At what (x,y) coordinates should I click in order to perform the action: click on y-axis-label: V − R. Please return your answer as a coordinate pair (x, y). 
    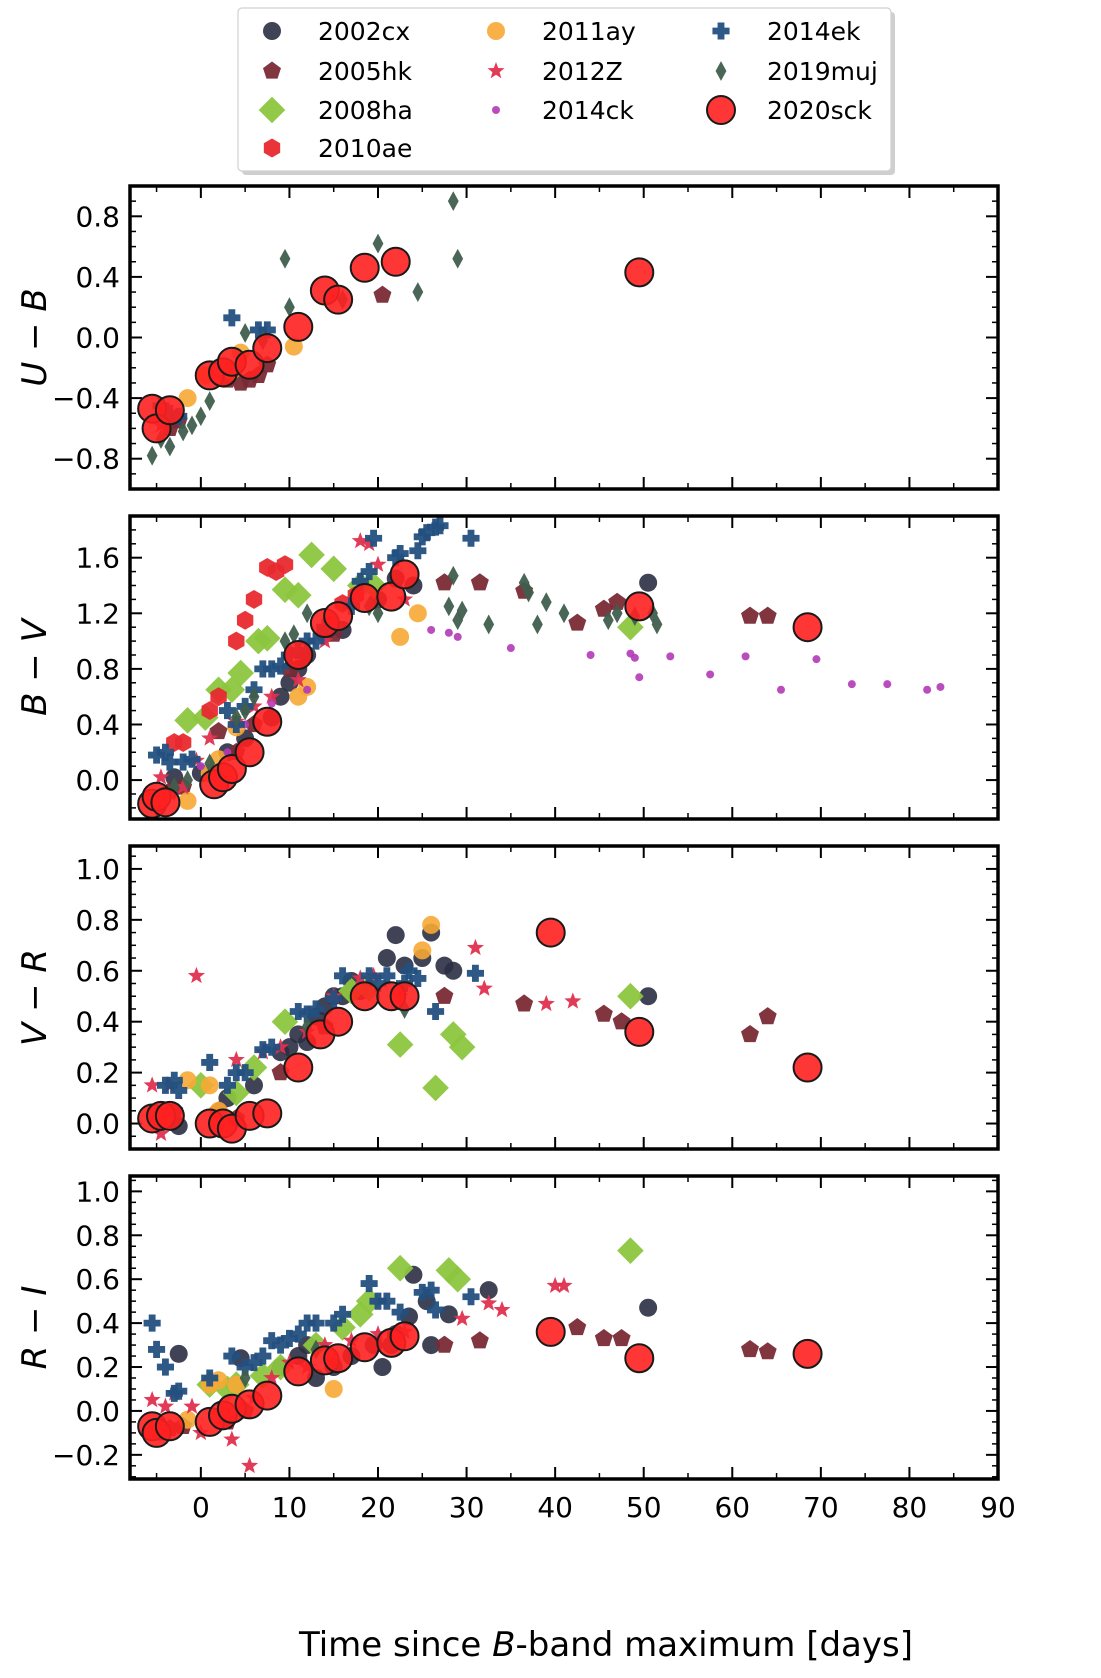
    Looking at the image, I should click on (35, 997).